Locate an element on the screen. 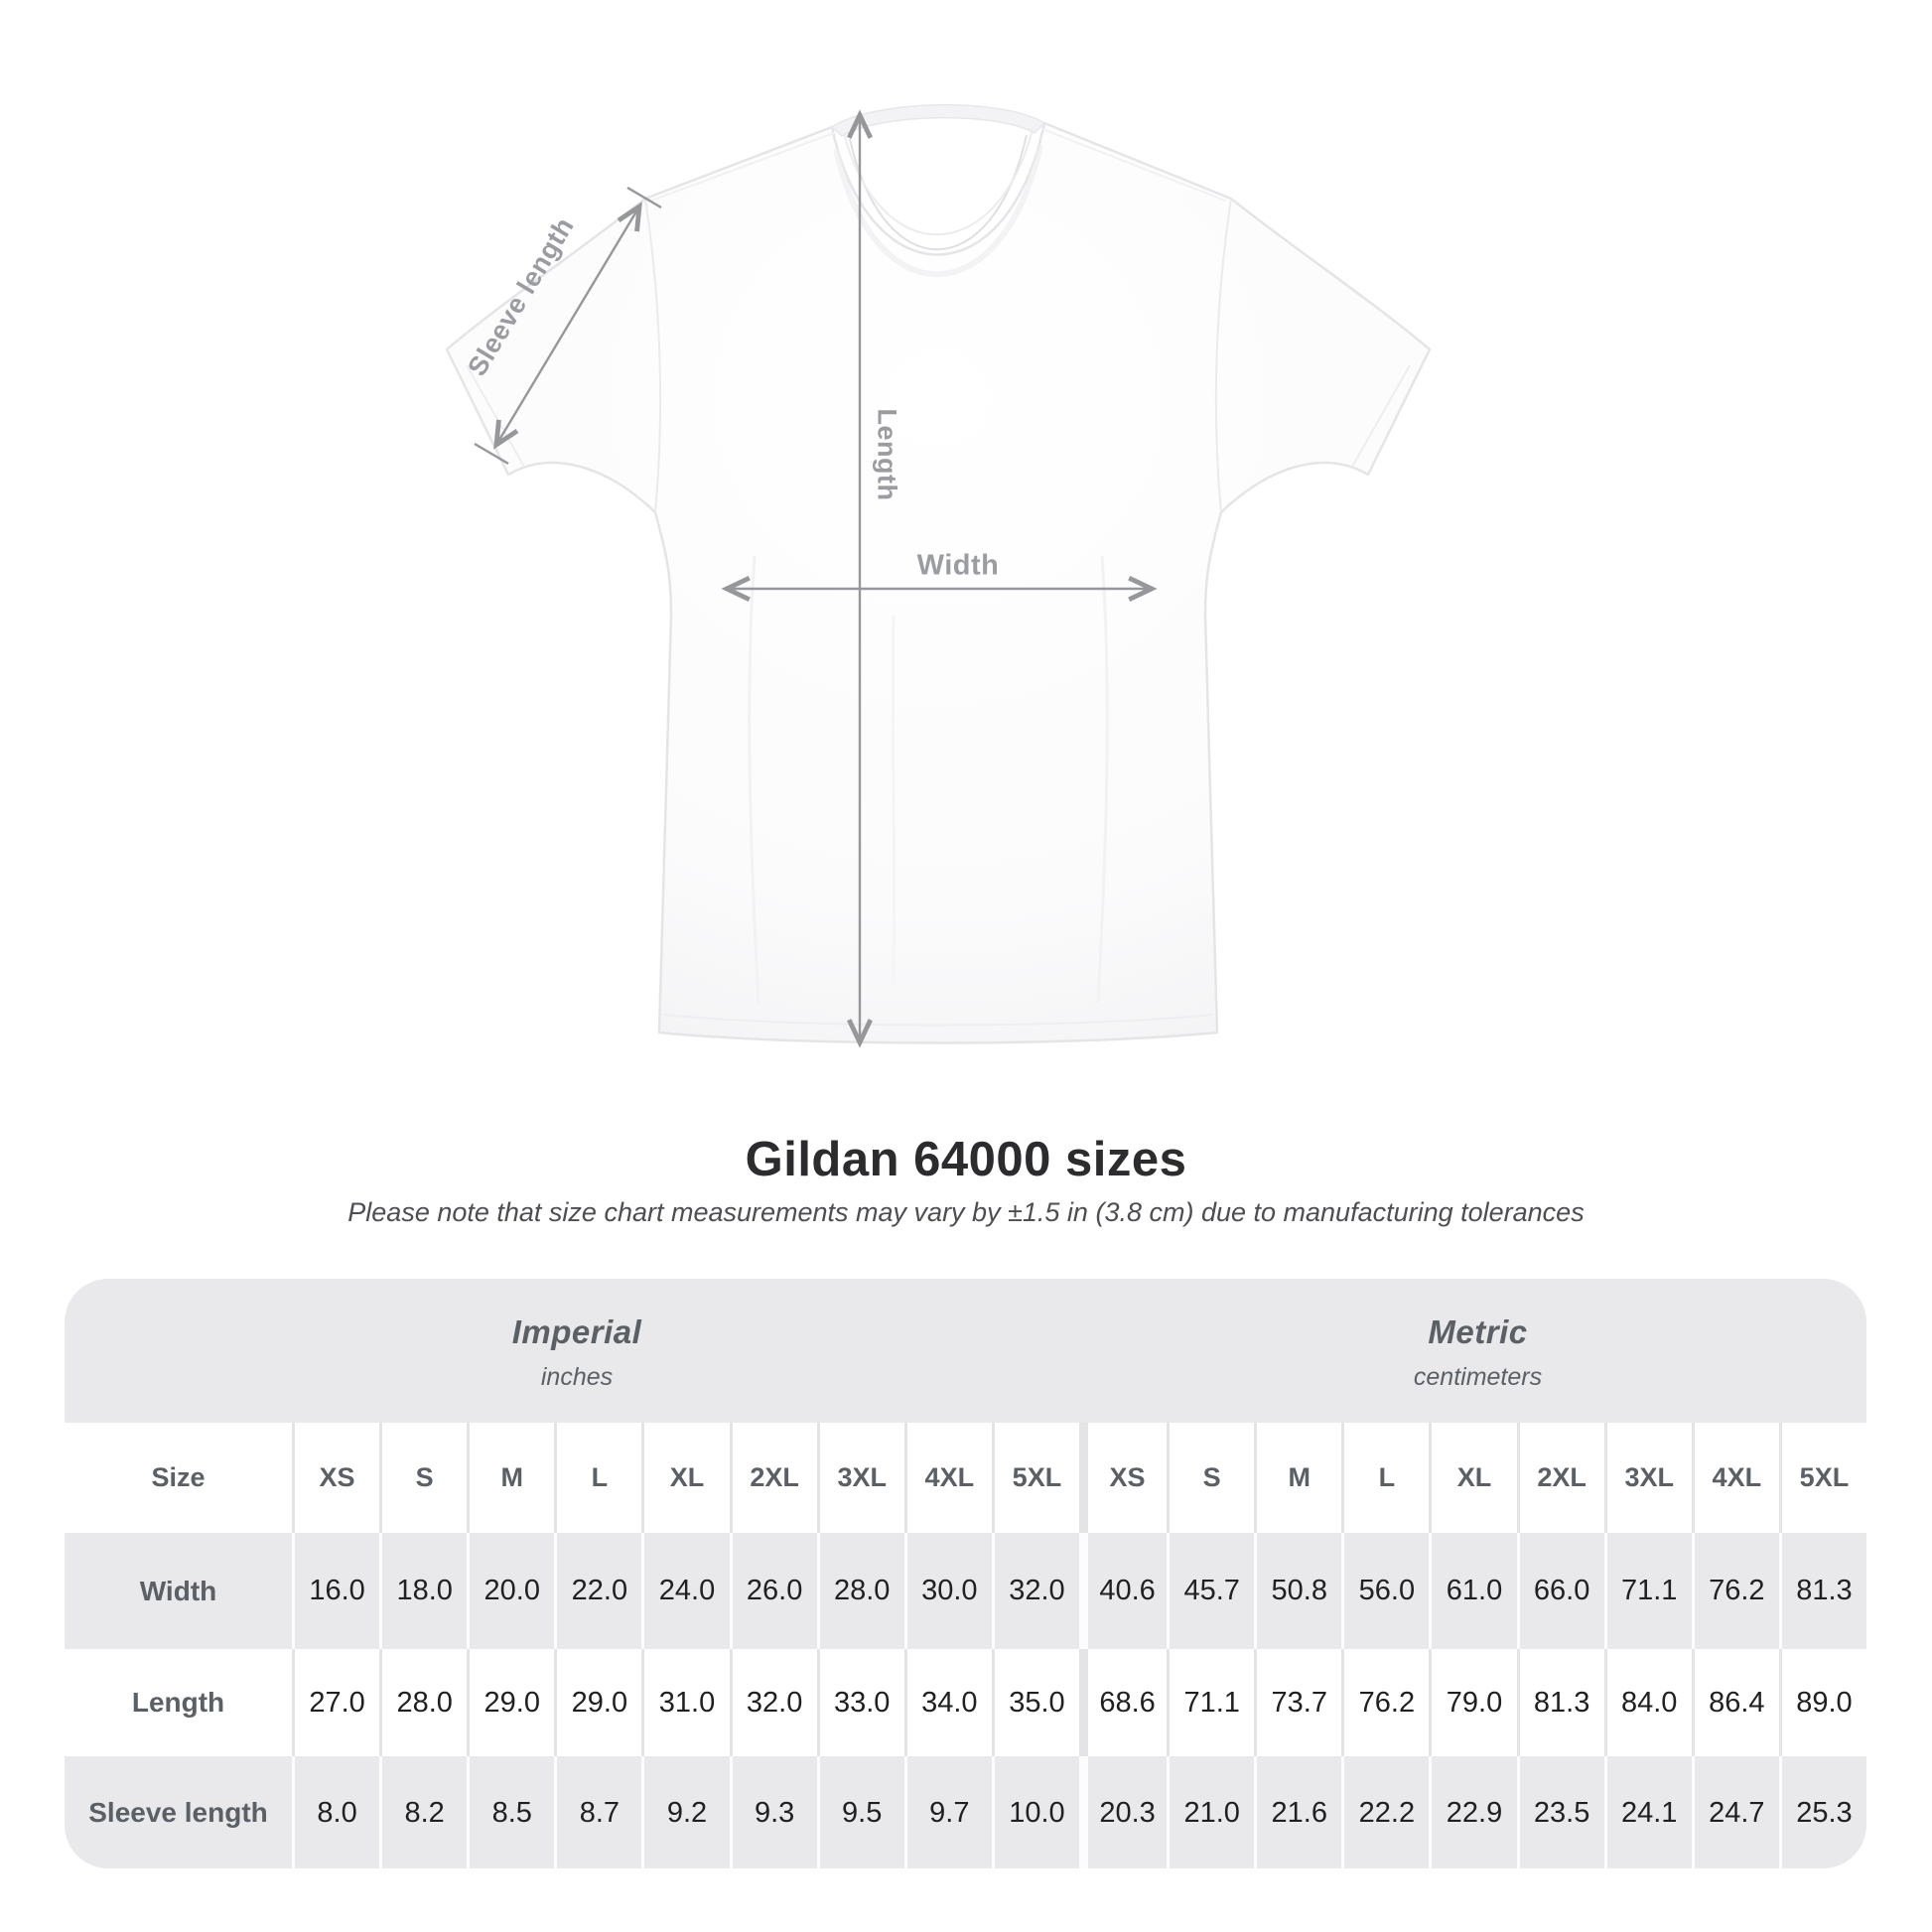 This screenshot has width=1932, height=1932. row-label: Length is located at coordinates (178, 1703).